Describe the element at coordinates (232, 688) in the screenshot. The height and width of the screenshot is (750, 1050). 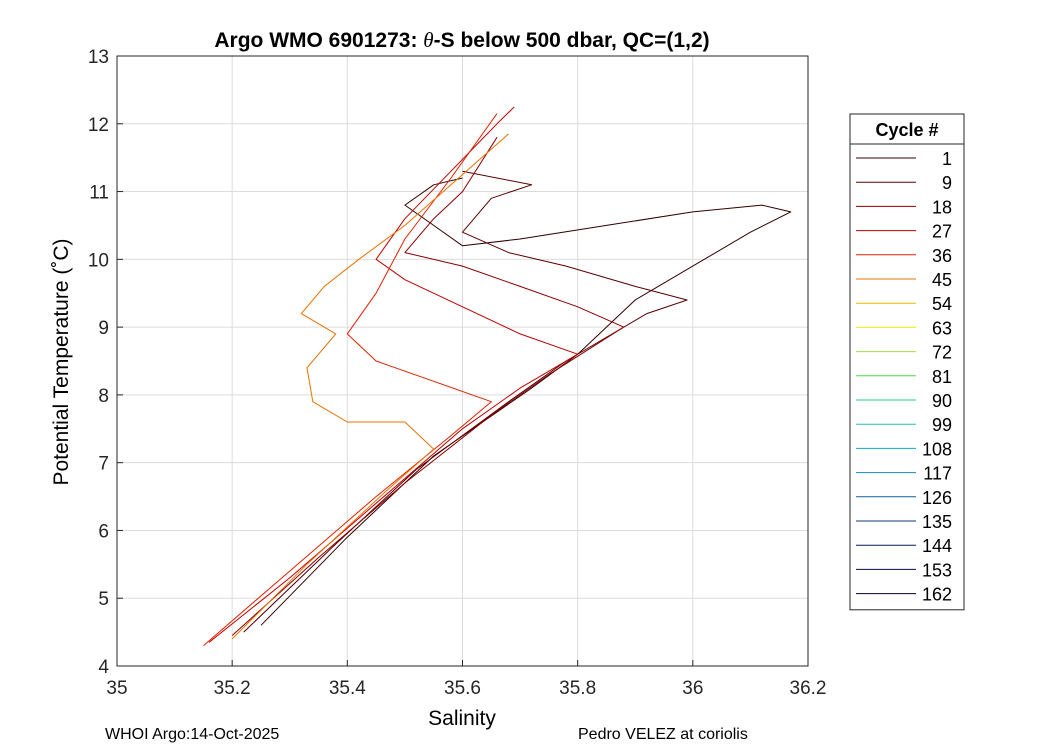
I see `x-tick-label: 35.2` at that location.